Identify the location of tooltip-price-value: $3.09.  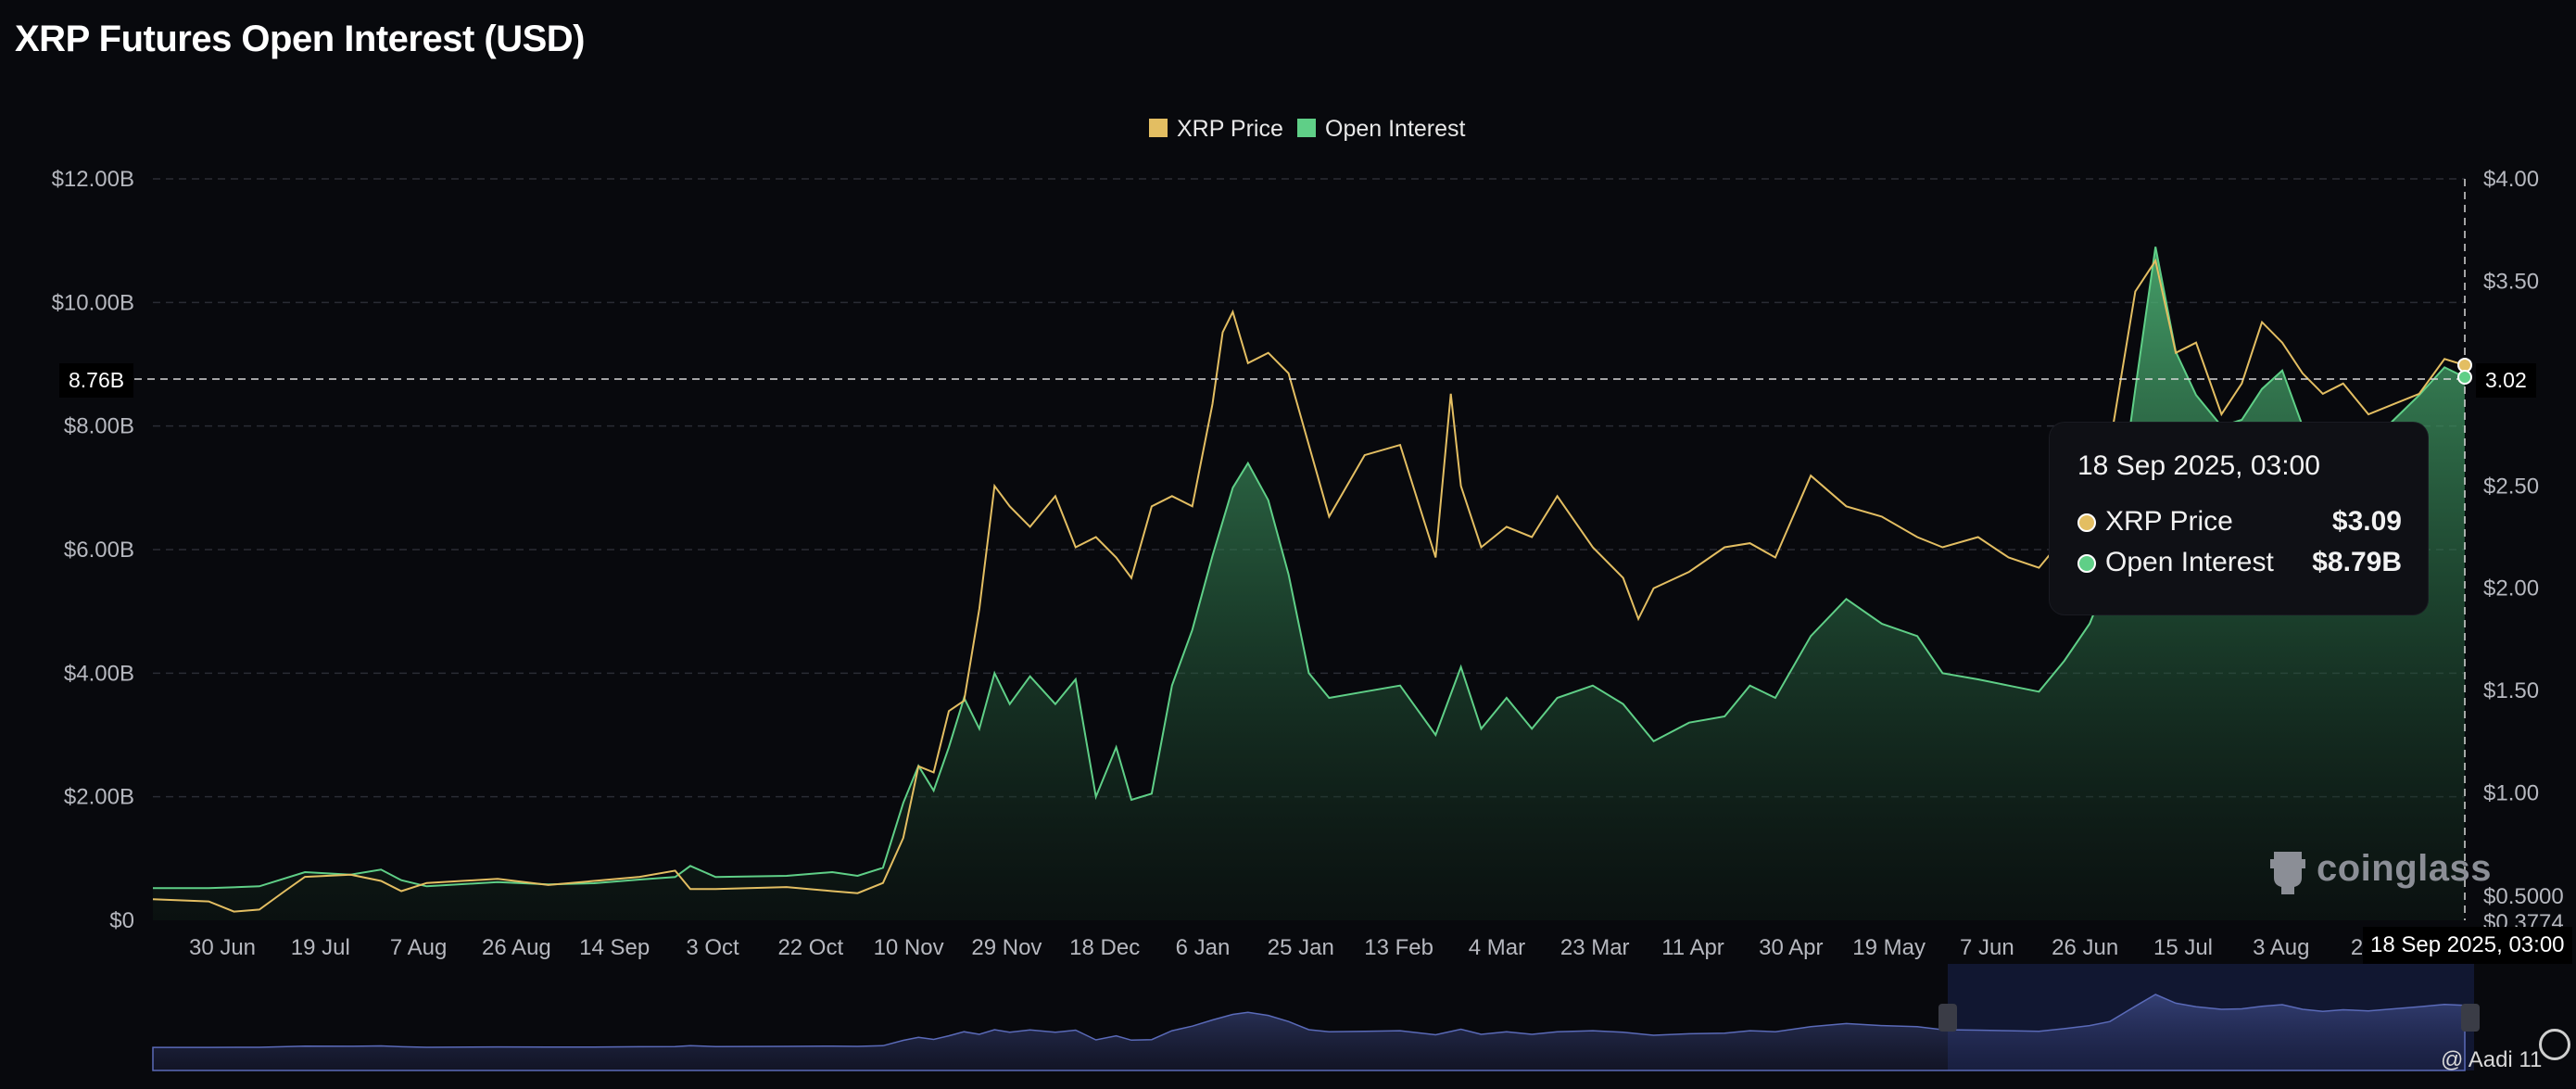
(2366, 521).